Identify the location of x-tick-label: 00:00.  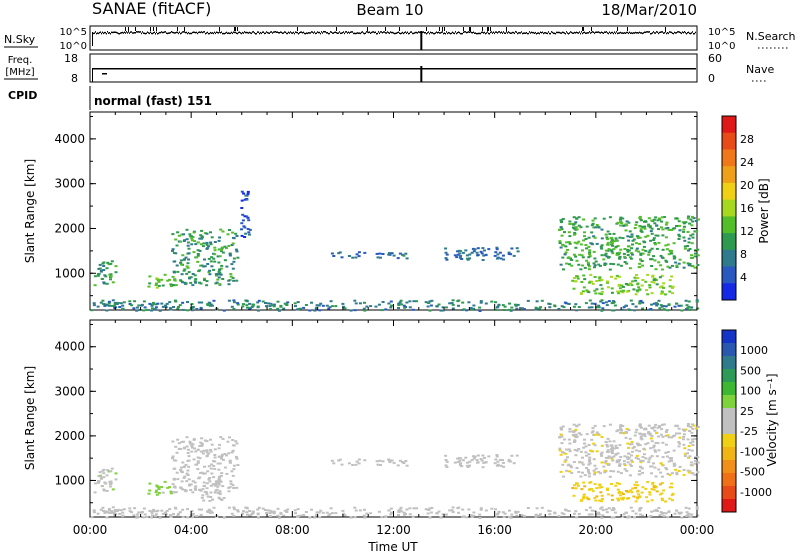
(697, 530).